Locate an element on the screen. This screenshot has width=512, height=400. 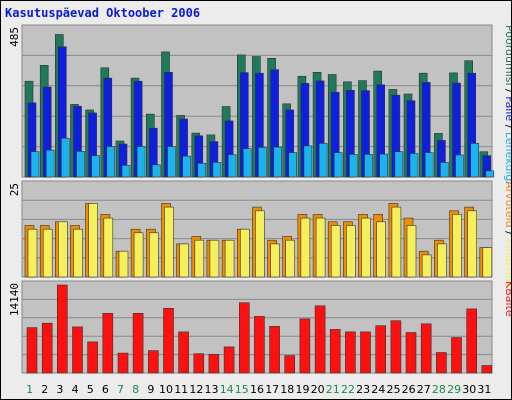
bar-külastusi-day-19 is located at coordinates (305, 247).